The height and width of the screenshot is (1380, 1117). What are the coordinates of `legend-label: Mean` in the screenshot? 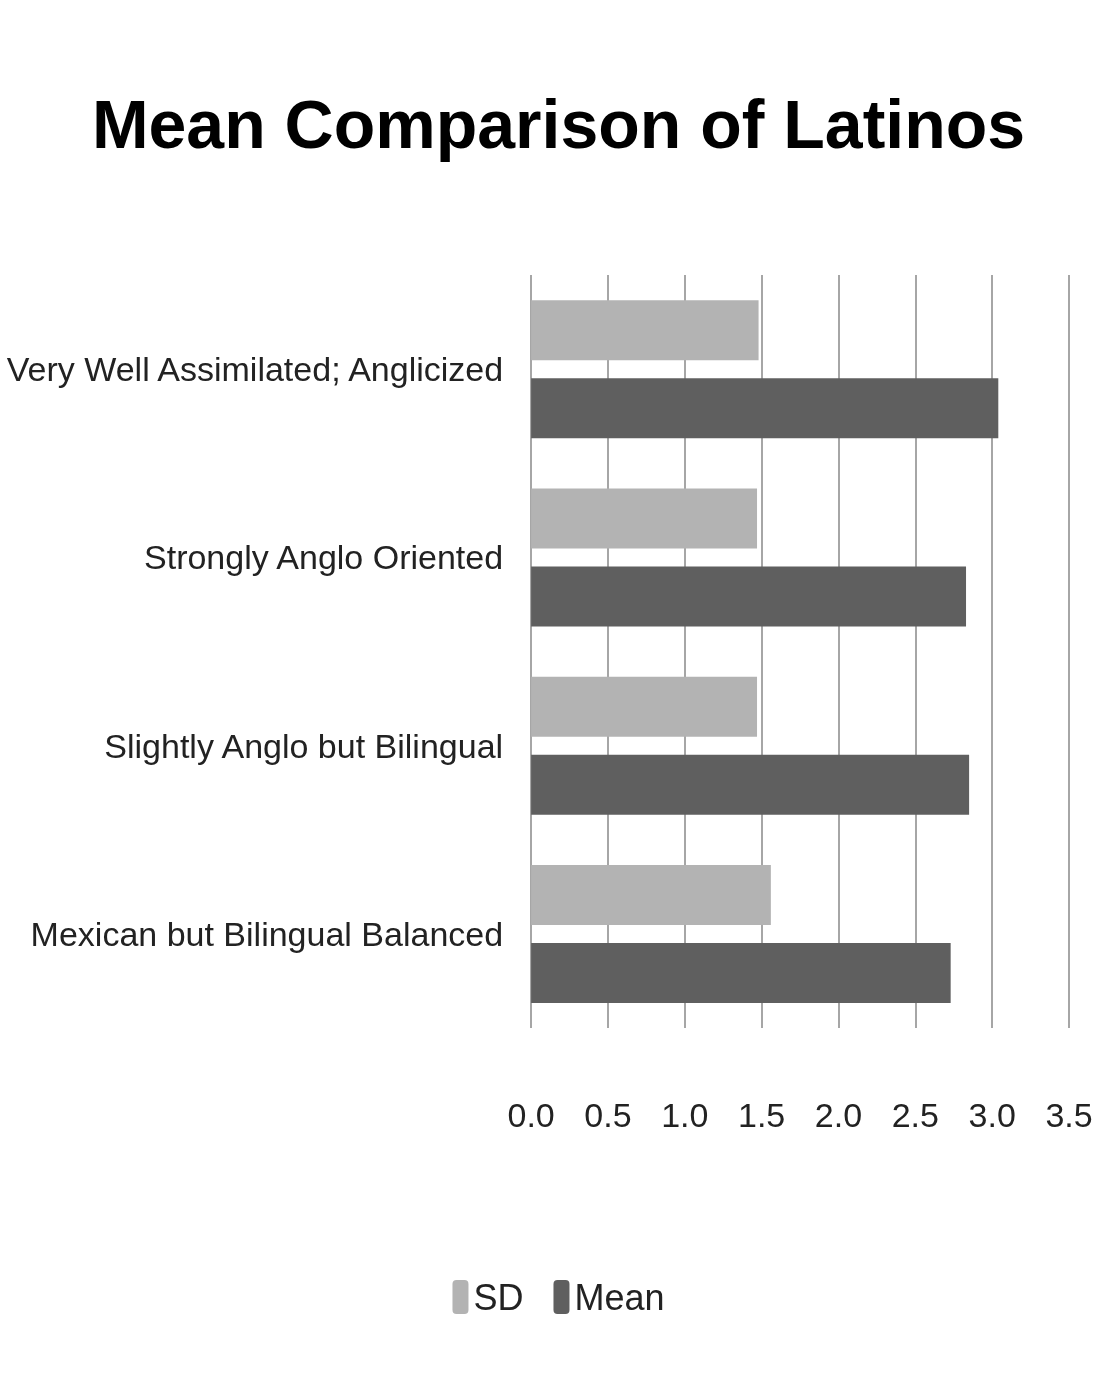 It's located at (619, 1297).